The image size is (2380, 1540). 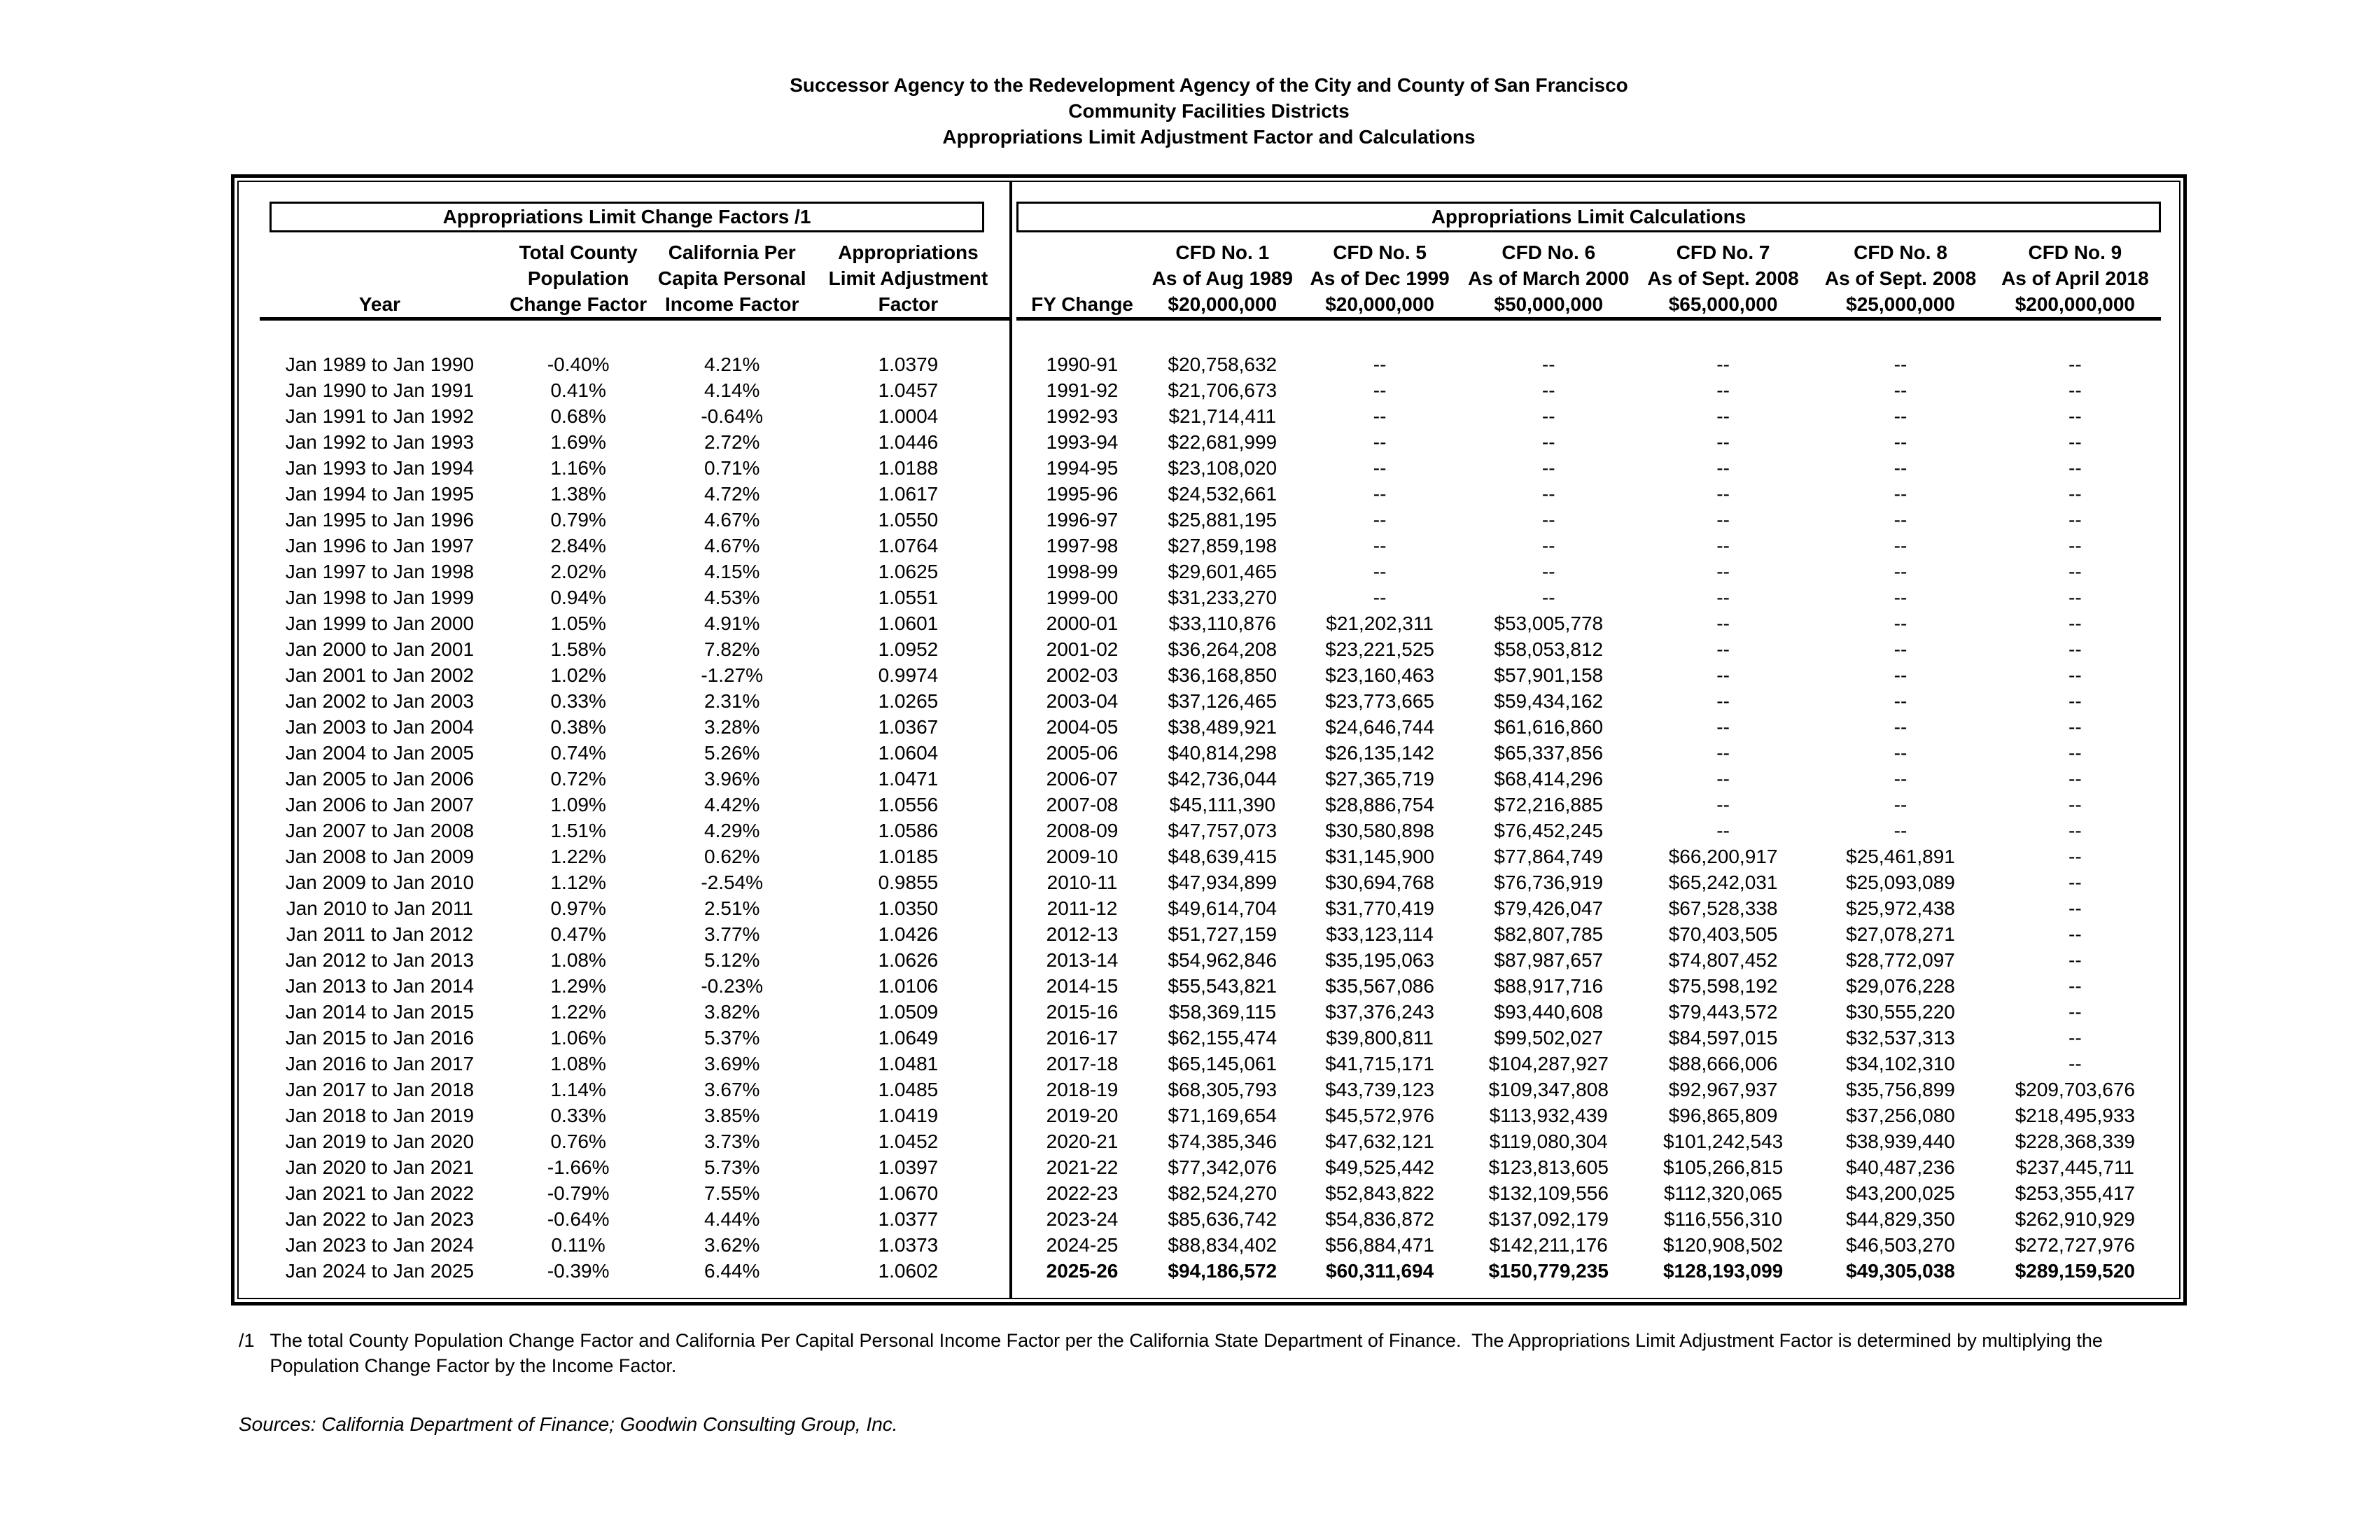 I want to click on adj-factor-cell: 1.0379, so click(x=908, y=364).